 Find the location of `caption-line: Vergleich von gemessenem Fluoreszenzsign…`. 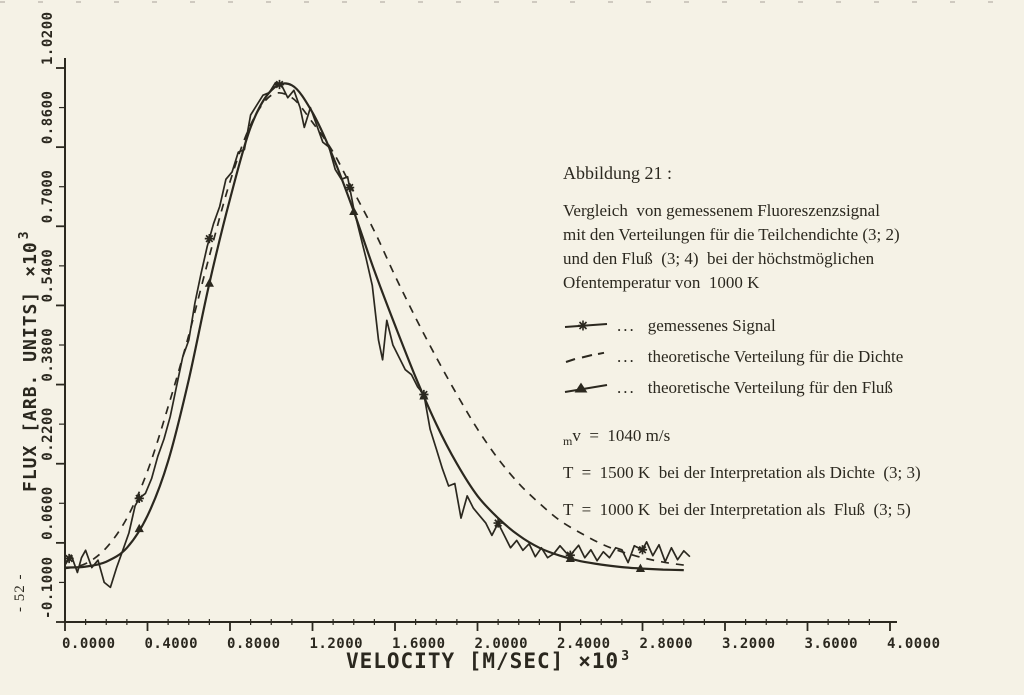

caption-line: Vergleich von gemessenem Fluoreszenzsign… is located at coordinates (721, 210).